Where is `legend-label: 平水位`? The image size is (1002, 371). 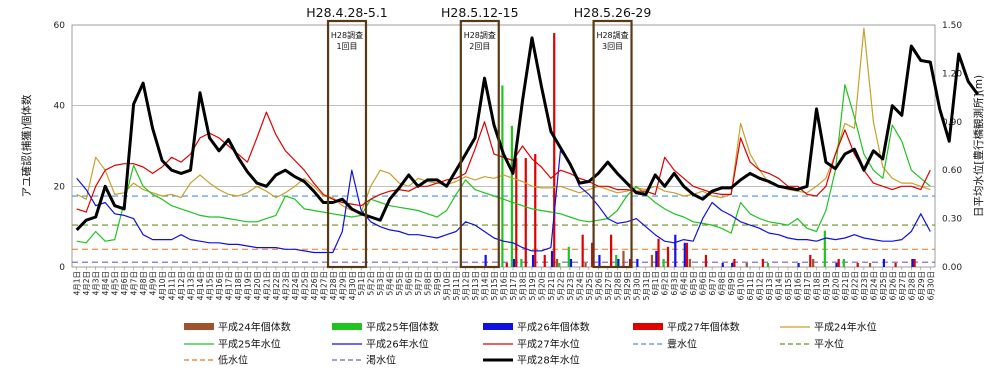
legend-label: 平水位 is located at coordinates (829, 344).